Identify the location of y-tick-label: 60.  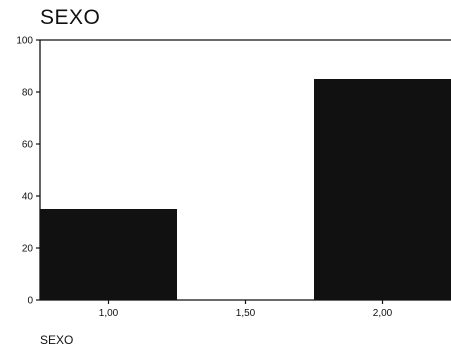
(28, 145).